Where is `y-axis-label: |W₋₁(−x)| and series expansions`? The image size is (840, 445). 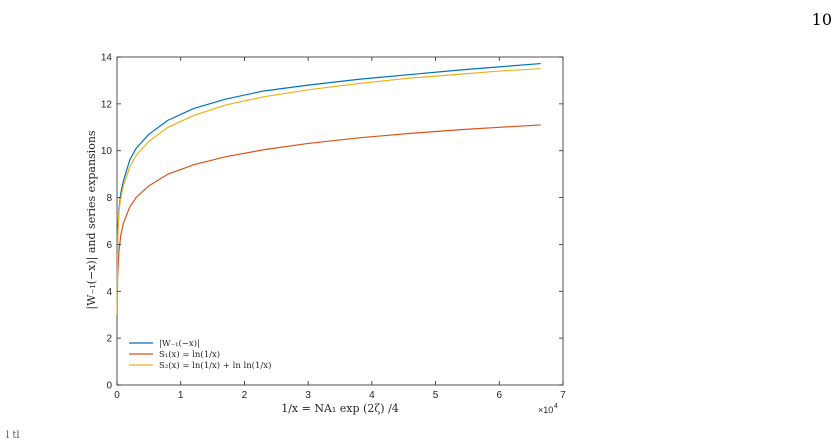 y-axis-label: |W₋₁(−x)| and series expansions is located at coordinates (92, 219).